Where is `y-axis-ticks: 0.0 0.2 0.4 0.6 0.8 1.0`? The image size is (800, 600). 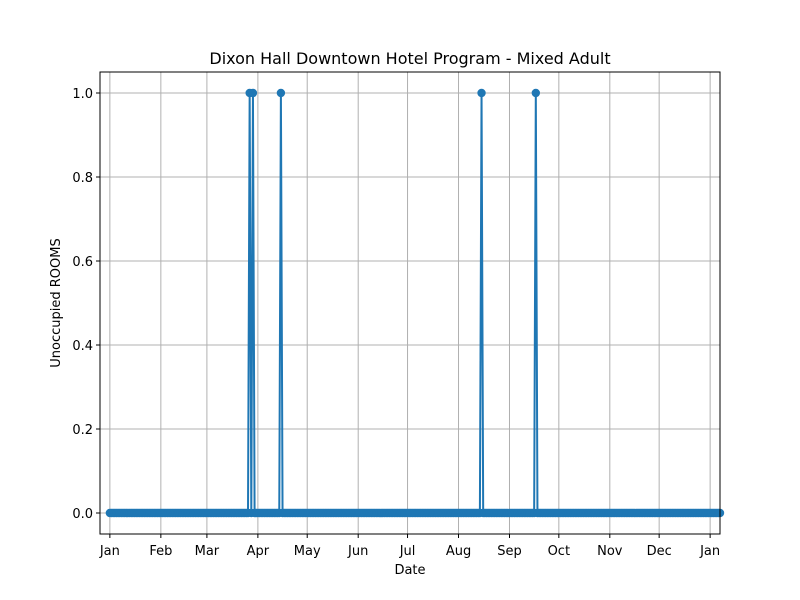
y-axis-ticks: 0.0 0.2 0.4 0.6 0.8 1.0 is located at coordinates (86, 304).